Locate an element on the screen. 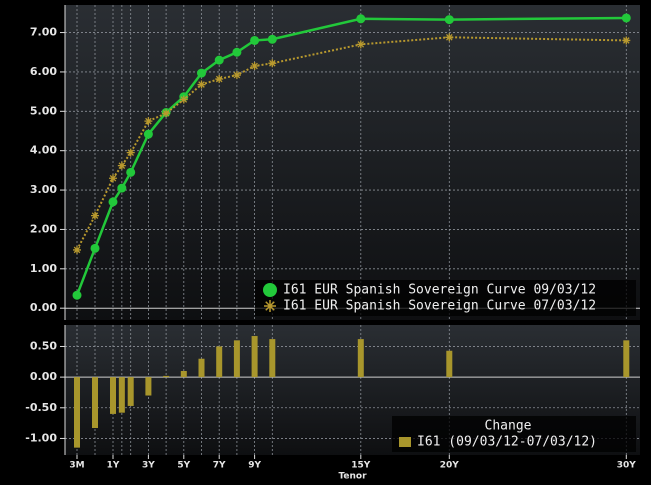  x-tick-label: 3Y is located at coordinates (148, 466).